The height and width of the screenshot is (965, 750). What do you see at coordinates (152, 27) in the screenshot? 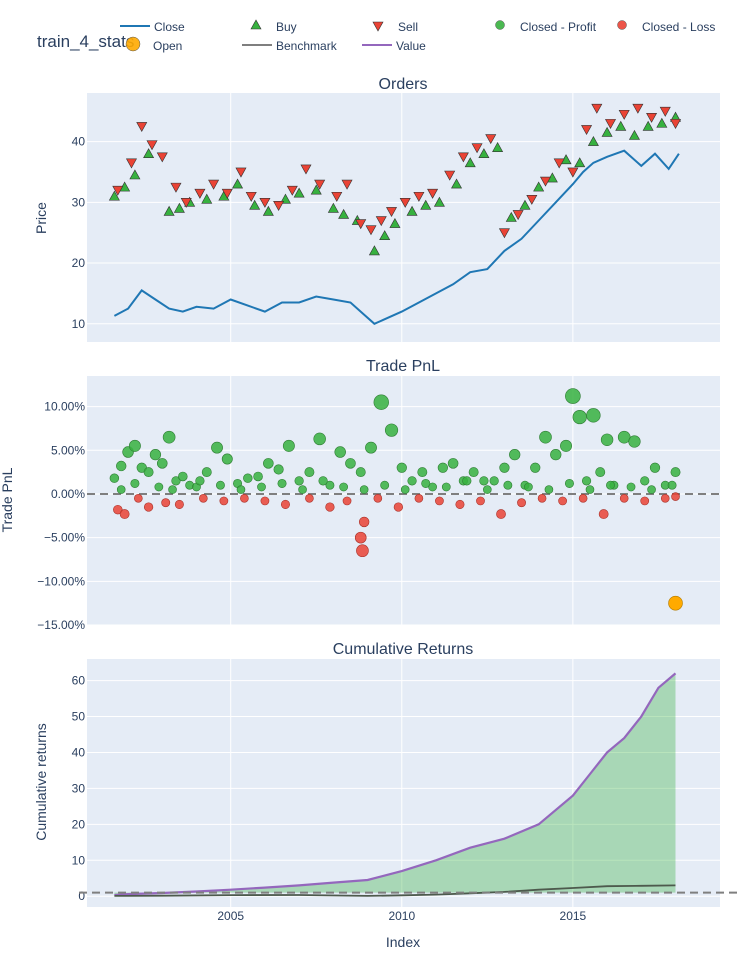
I see `legend-item: Close` at bounding box center [152, 27].